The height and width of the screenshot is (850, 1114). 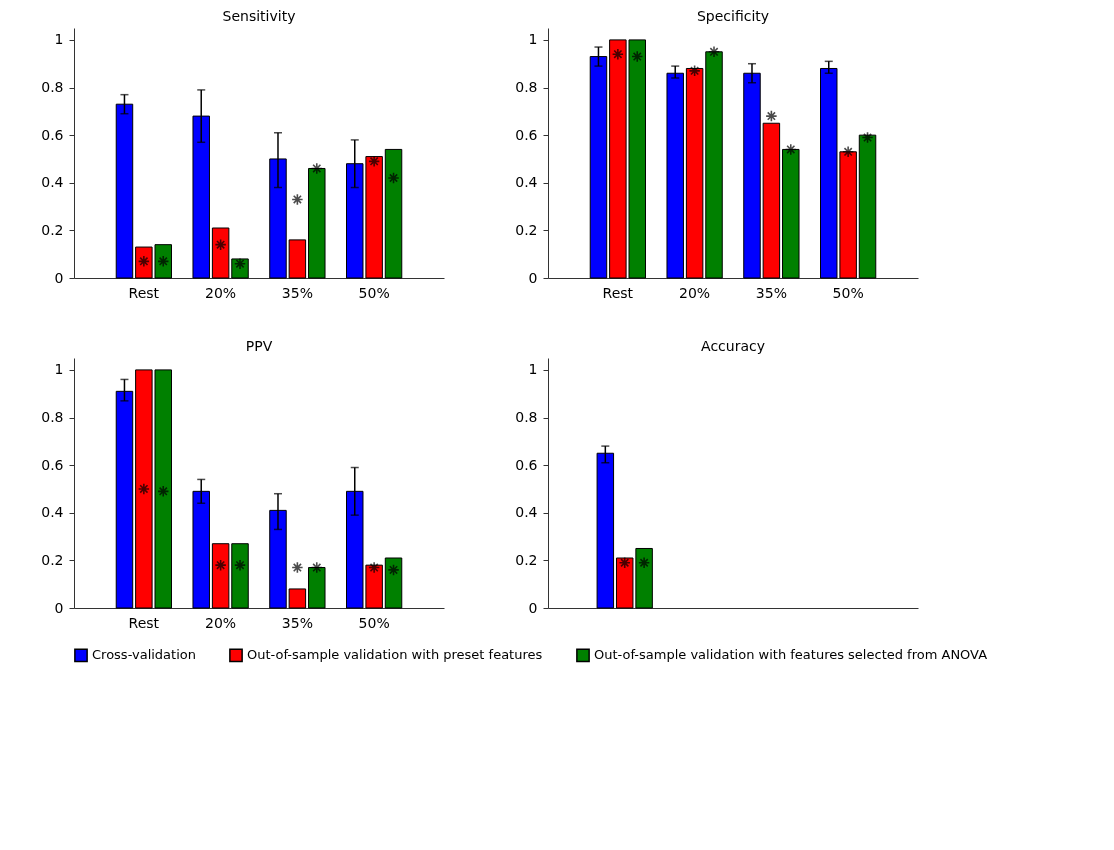 I want to click on chart-title: PPV, so click(x=259, y=346).